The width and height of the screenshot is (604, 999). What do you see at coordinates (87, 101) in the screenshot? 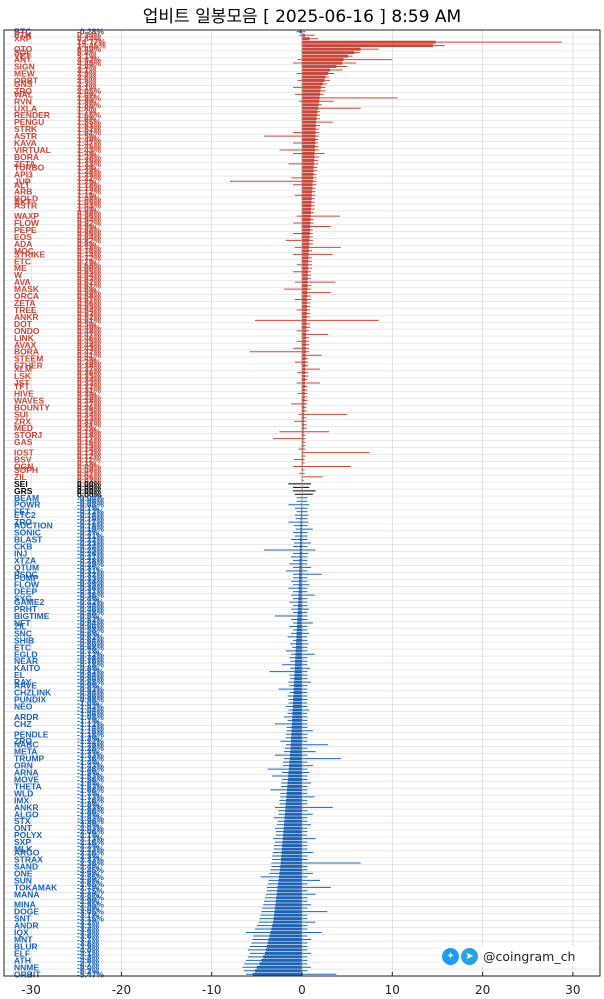
I see `value-label: 1.9%` at bounding box center [87, 101].